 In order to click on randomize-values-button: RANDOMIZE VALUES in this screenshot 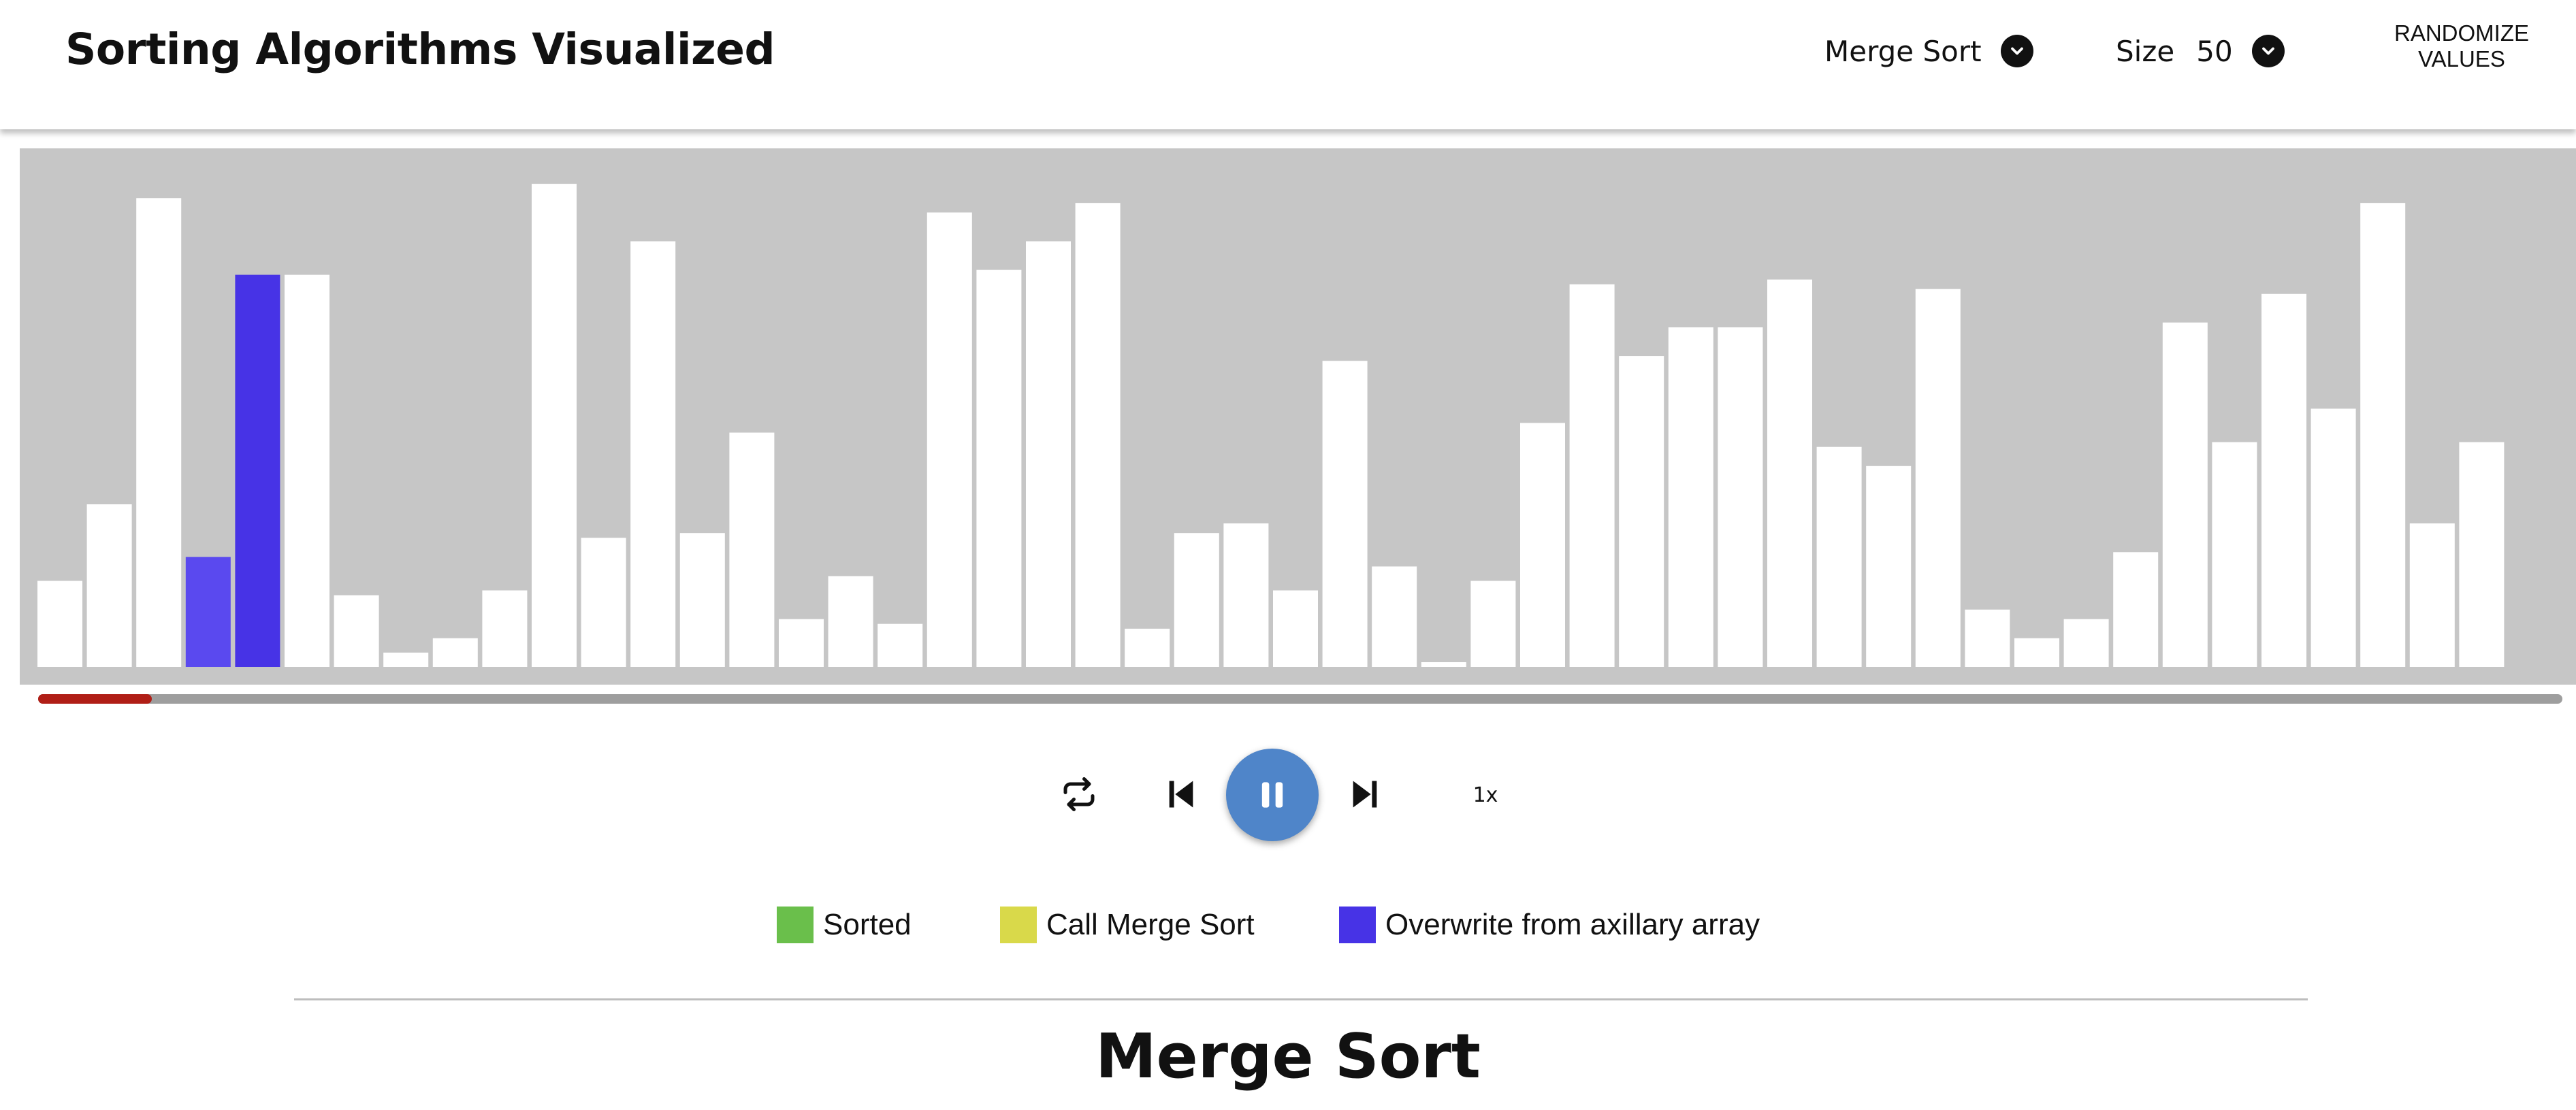, I will do `click(2462, 46)`.